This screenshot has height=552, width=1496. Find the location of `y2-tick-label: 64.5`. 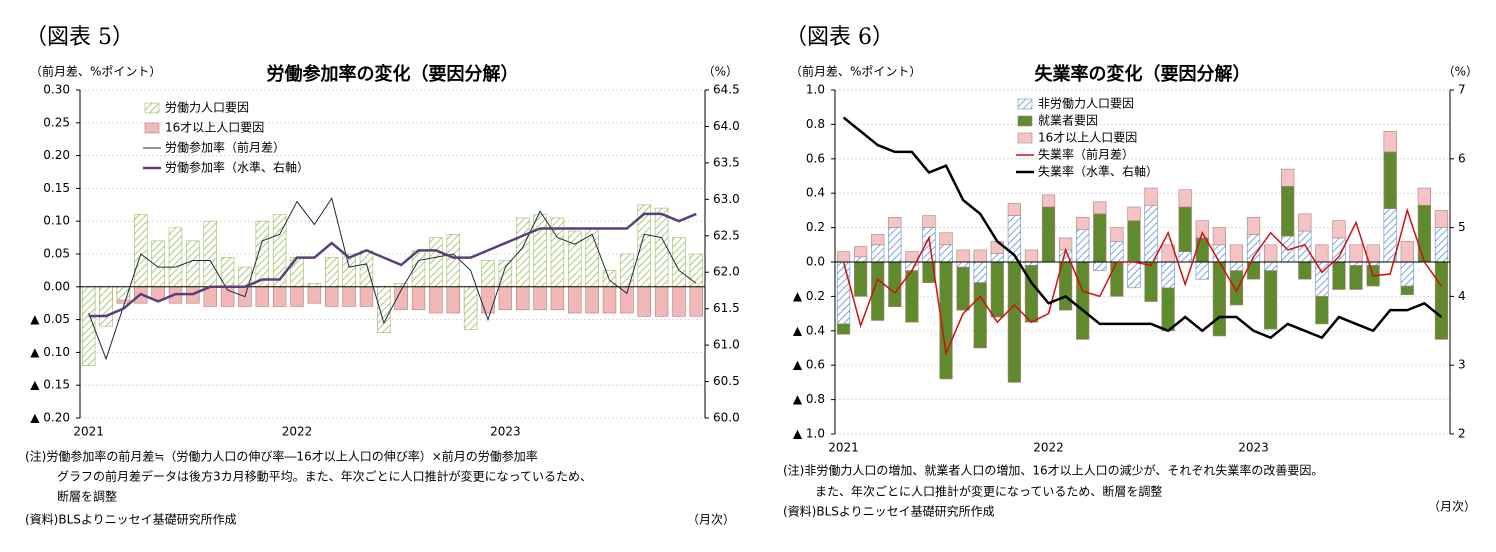

y2-tick-label: 64.5 is located at coordinates (726, 90).